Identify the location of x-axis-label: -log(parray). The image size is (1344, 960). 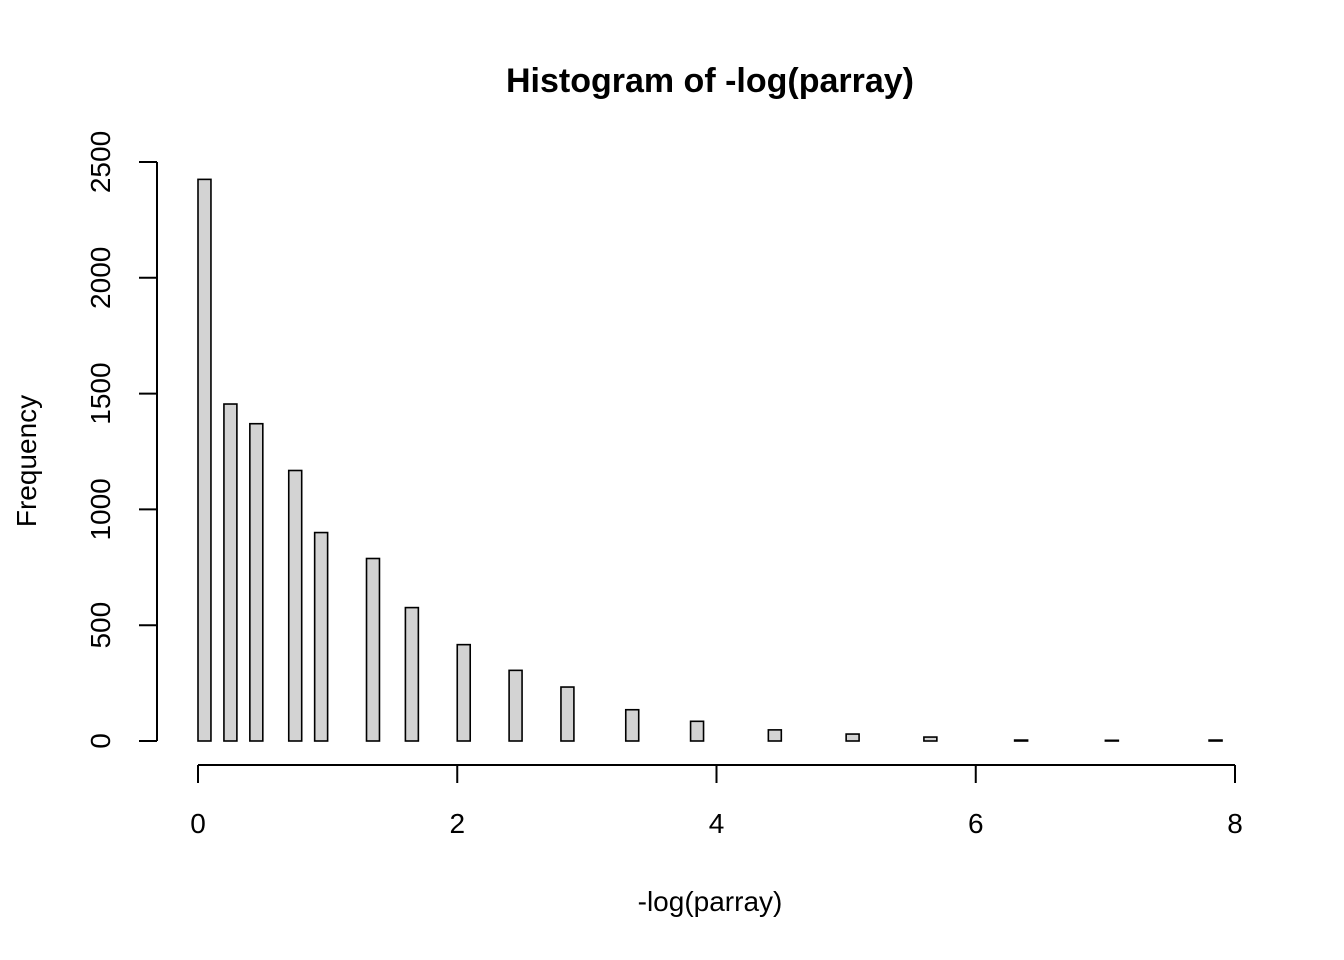
(710, 901).